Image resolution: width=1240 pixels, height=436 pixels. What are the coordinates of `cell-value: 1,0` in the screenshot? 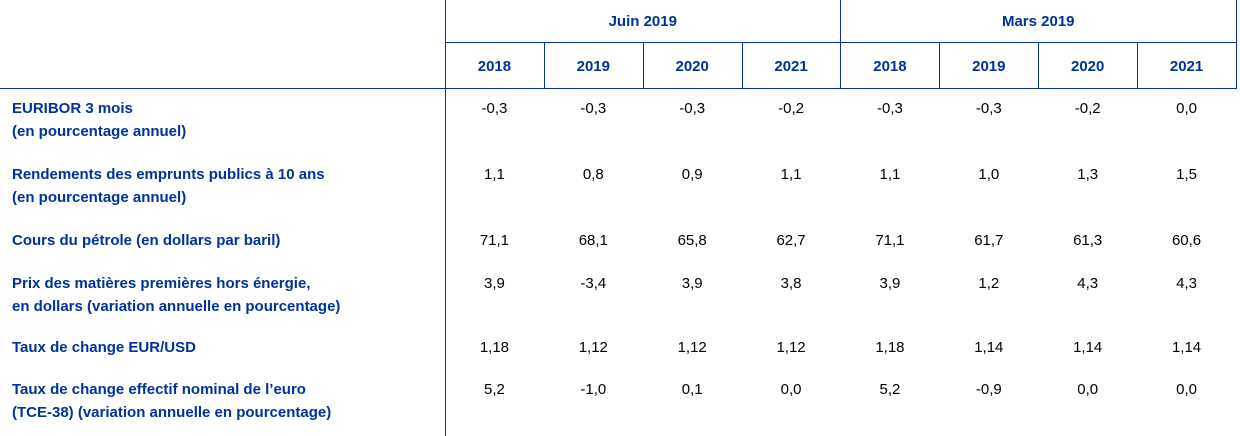 It's located at (989, 174).